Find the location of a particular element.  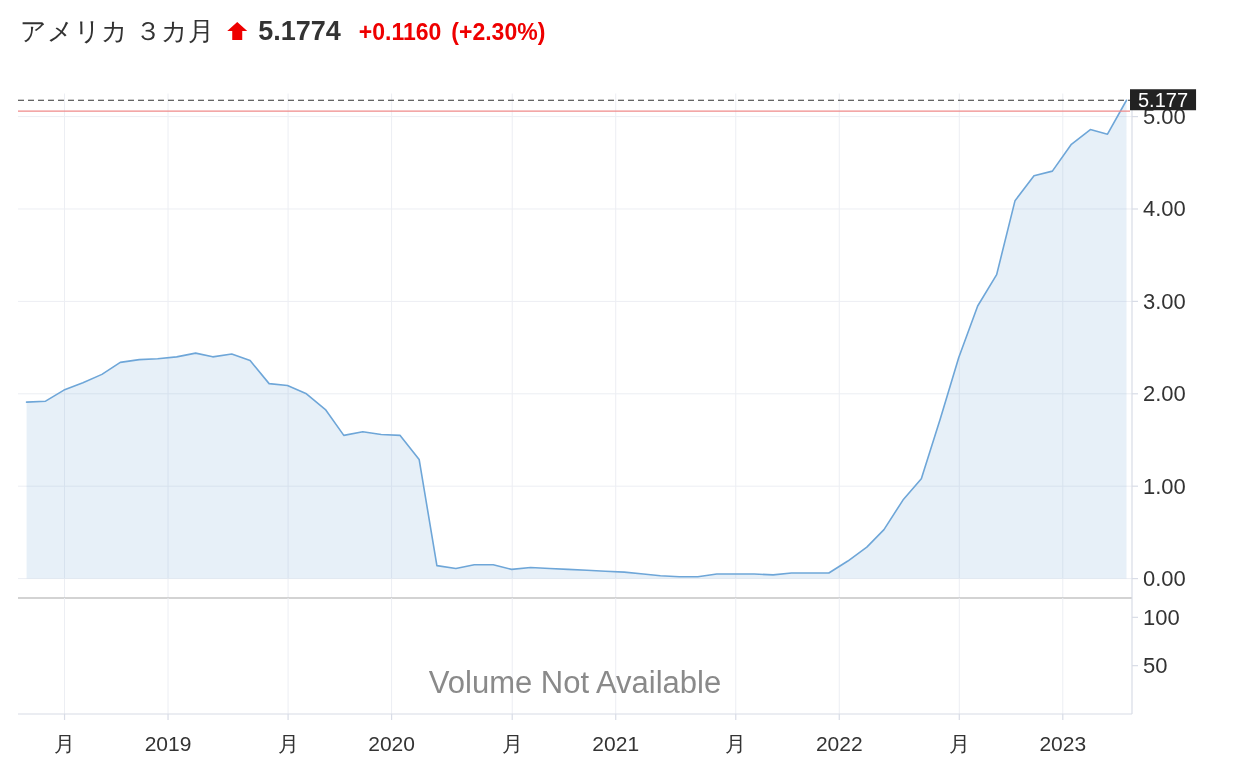

annotation: Volume Not Available is located at coordinates (575, 682).